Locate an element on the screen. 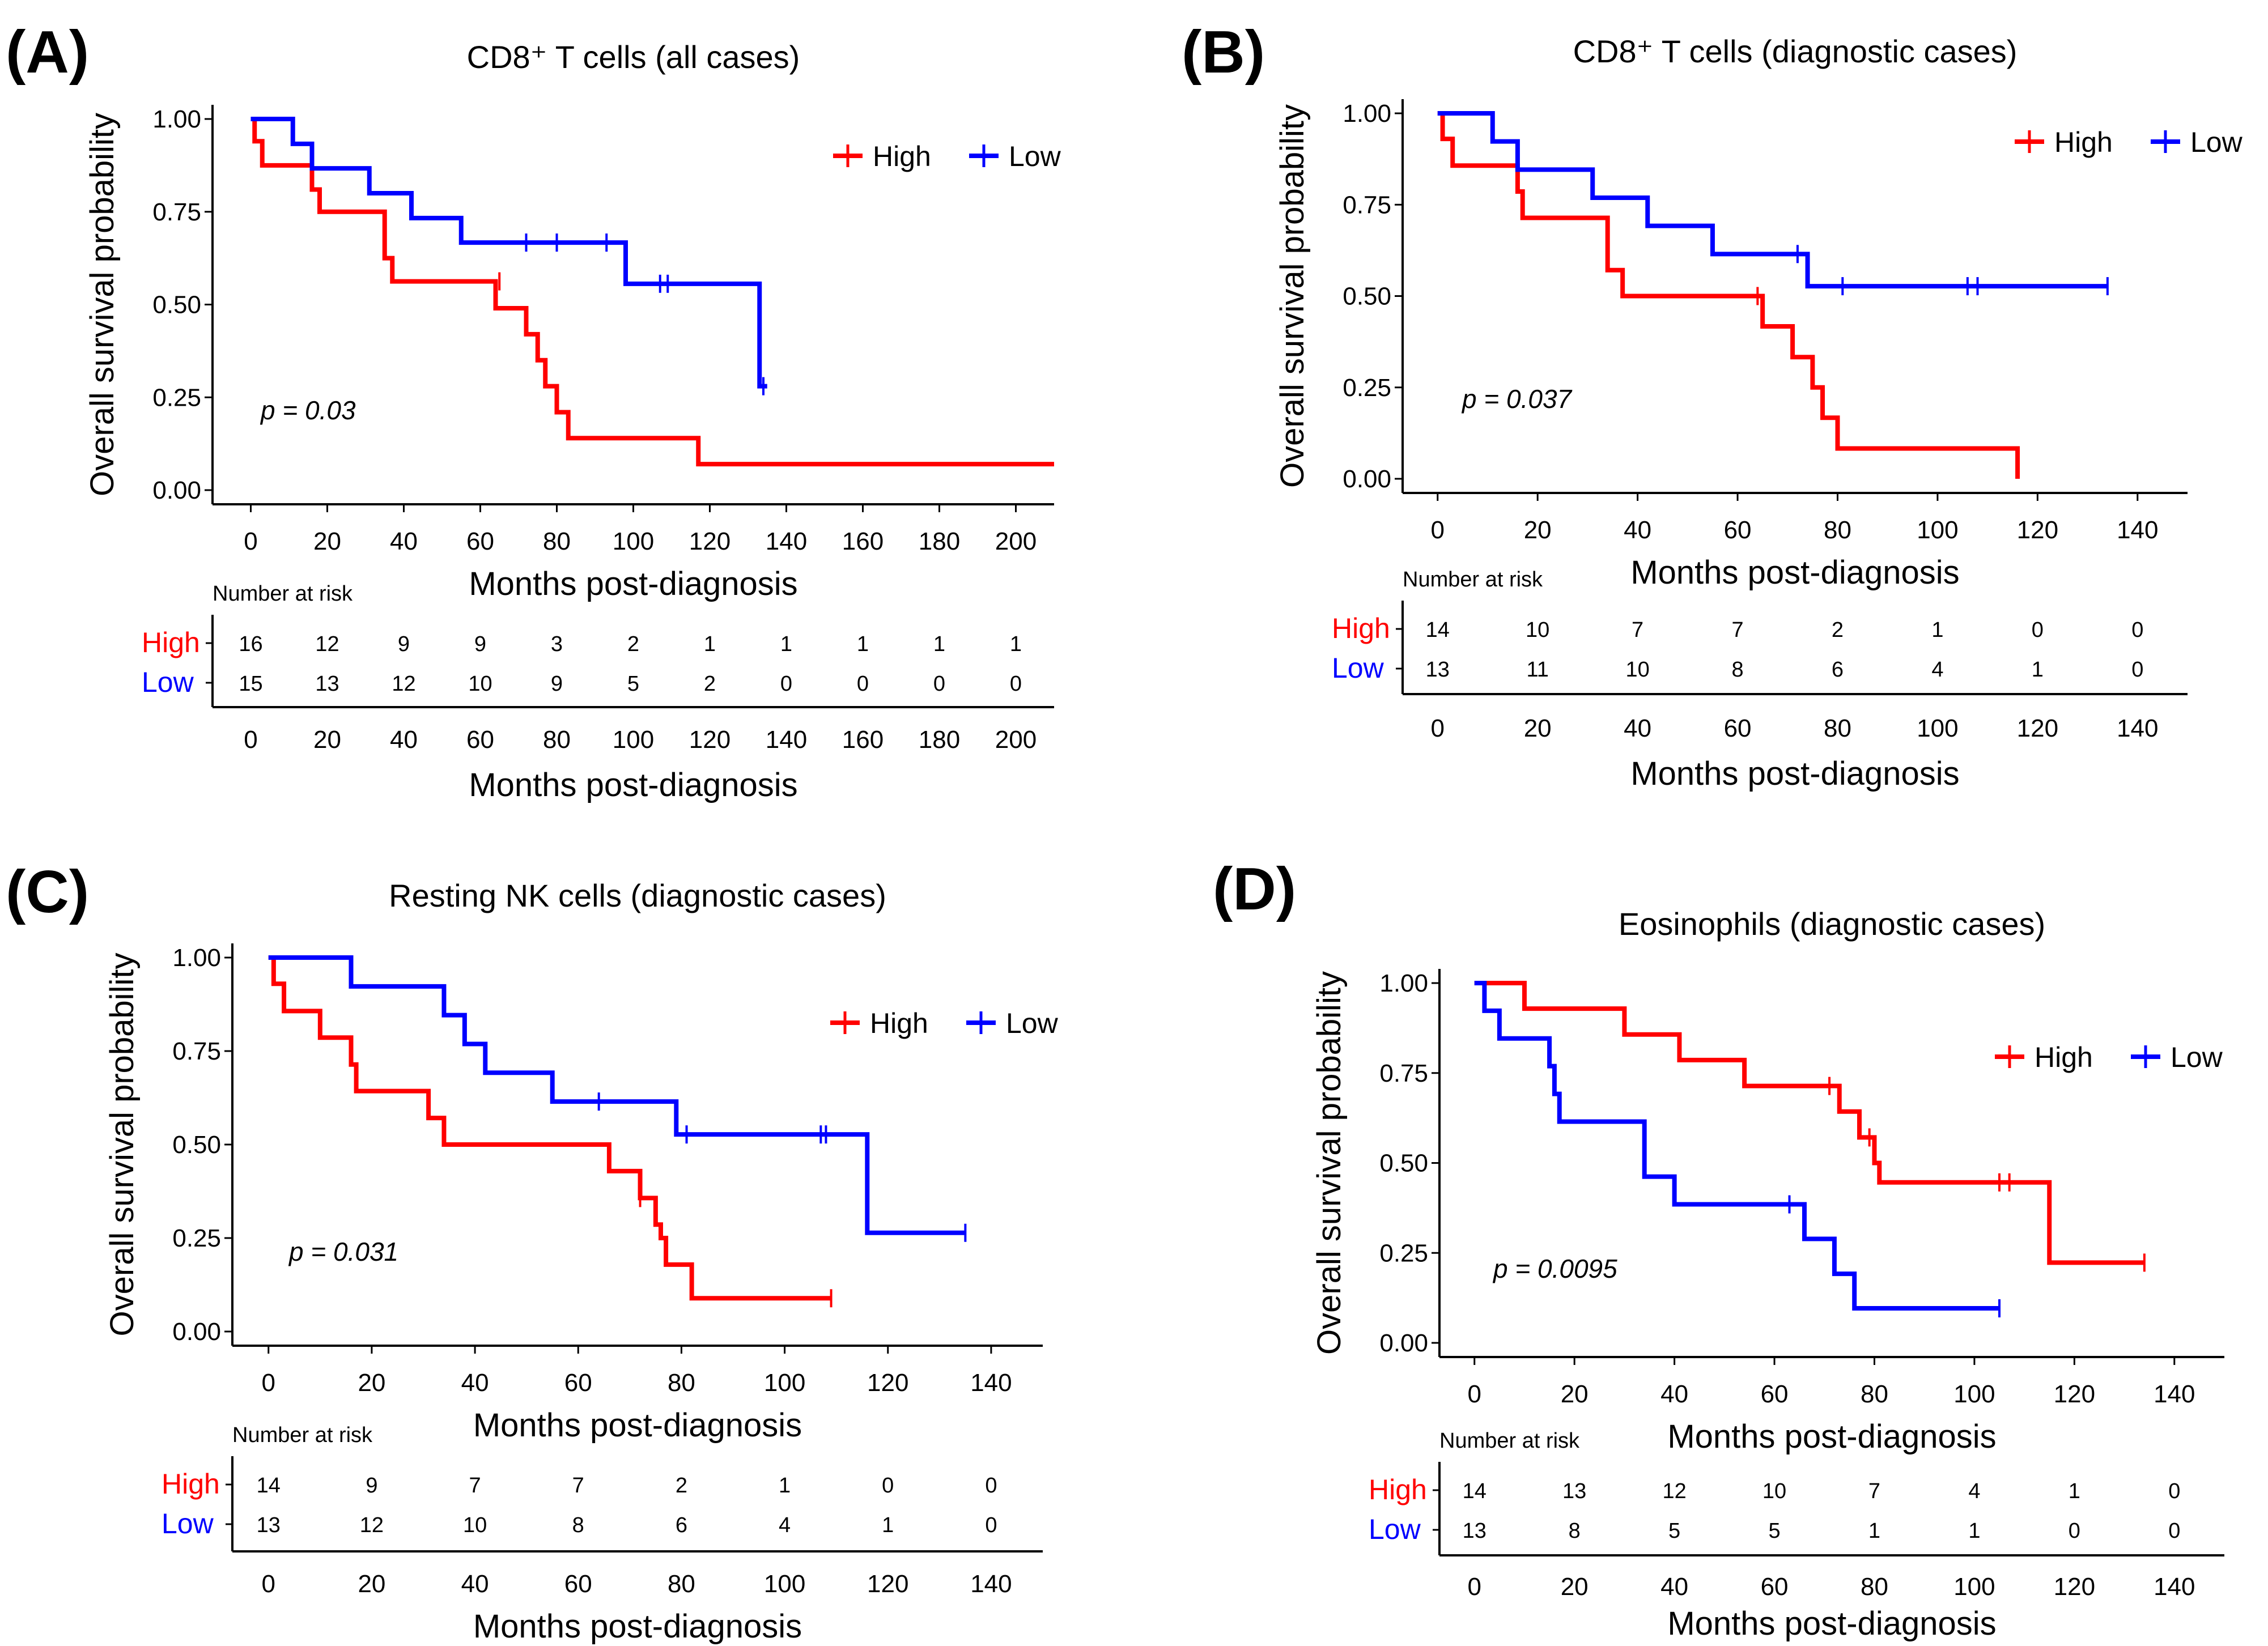 This screenshot has height=1646, width=2268. risk-count-low: 6 is located at coordinates (1838, 670).